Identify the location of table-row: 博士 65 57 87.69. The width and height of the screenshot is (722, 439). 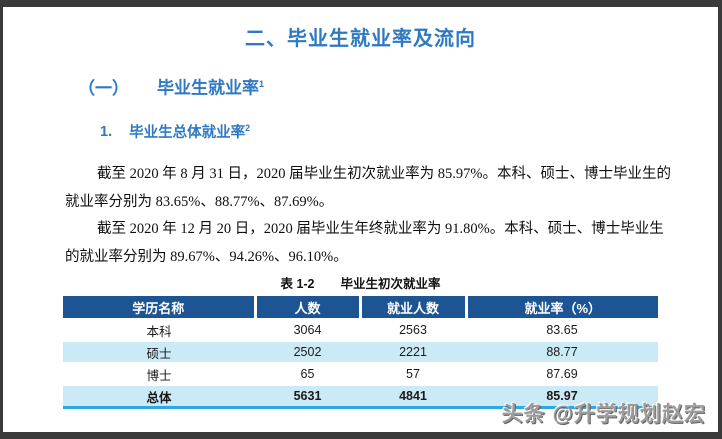
(360, 374).